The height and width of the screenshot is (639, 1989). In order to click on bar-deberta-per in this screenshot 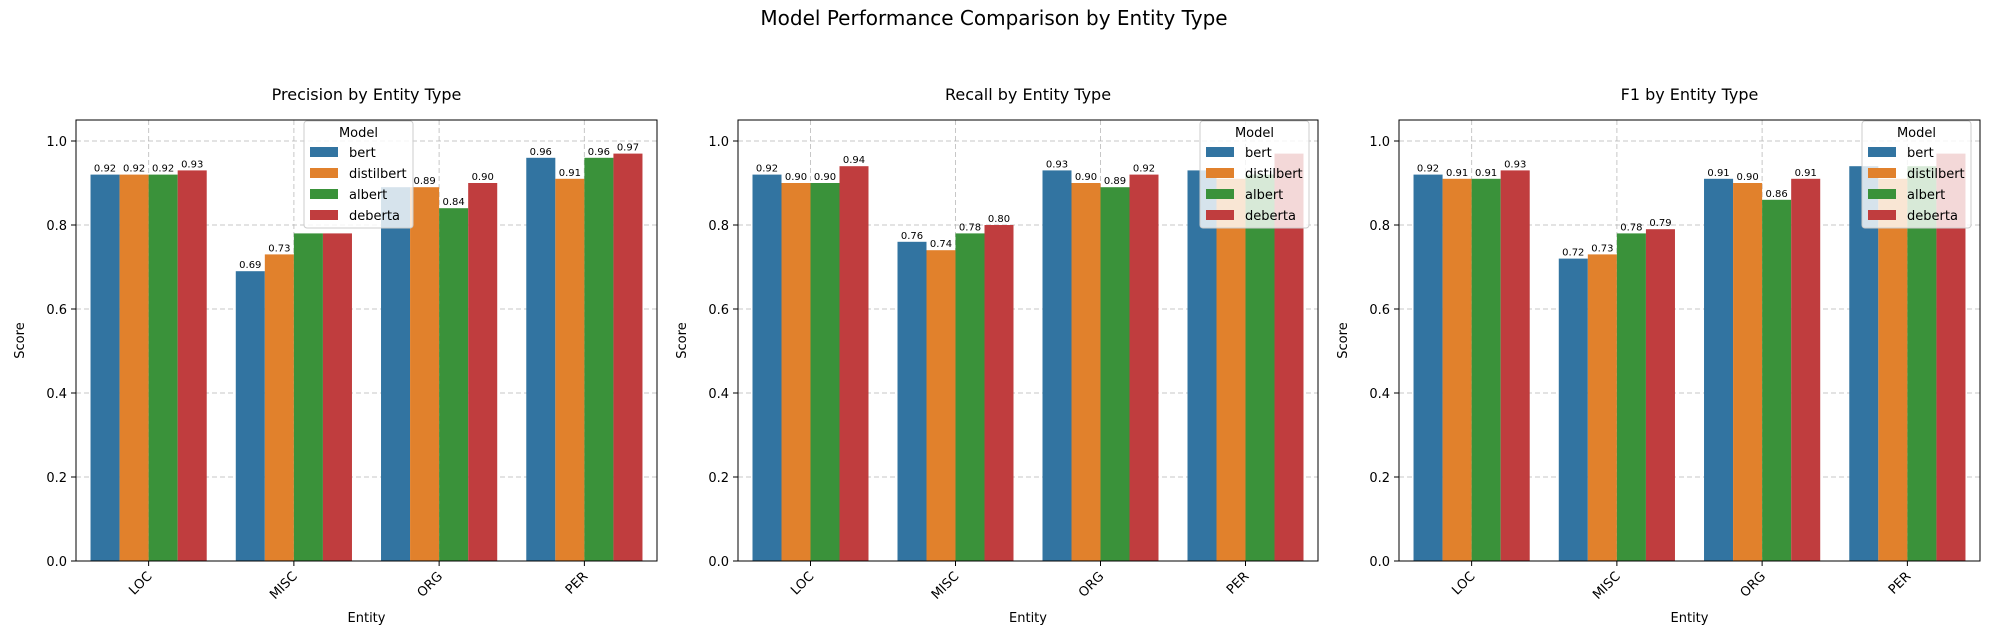, I will do `click(628, 357)`.